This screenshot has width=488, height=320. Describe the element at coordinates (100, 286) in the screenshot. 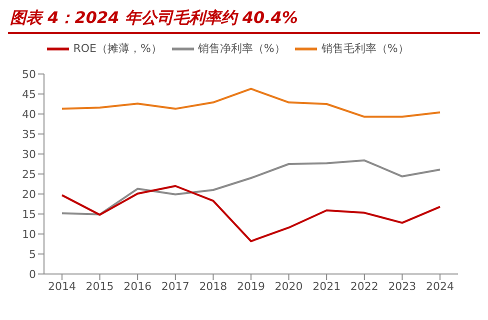

I see `x-tick-label: 2015` at that location.